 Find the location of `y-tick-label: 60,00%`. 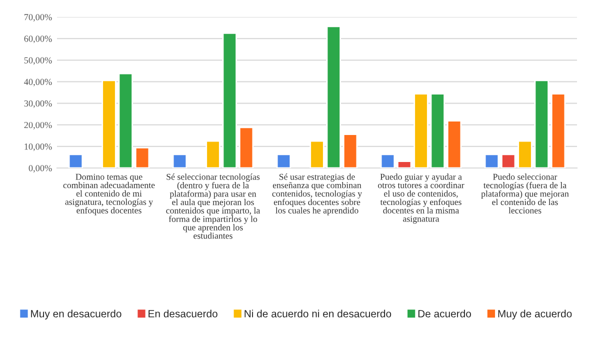

y-tick-label: 60,00% is located at coordinates (38, 40).